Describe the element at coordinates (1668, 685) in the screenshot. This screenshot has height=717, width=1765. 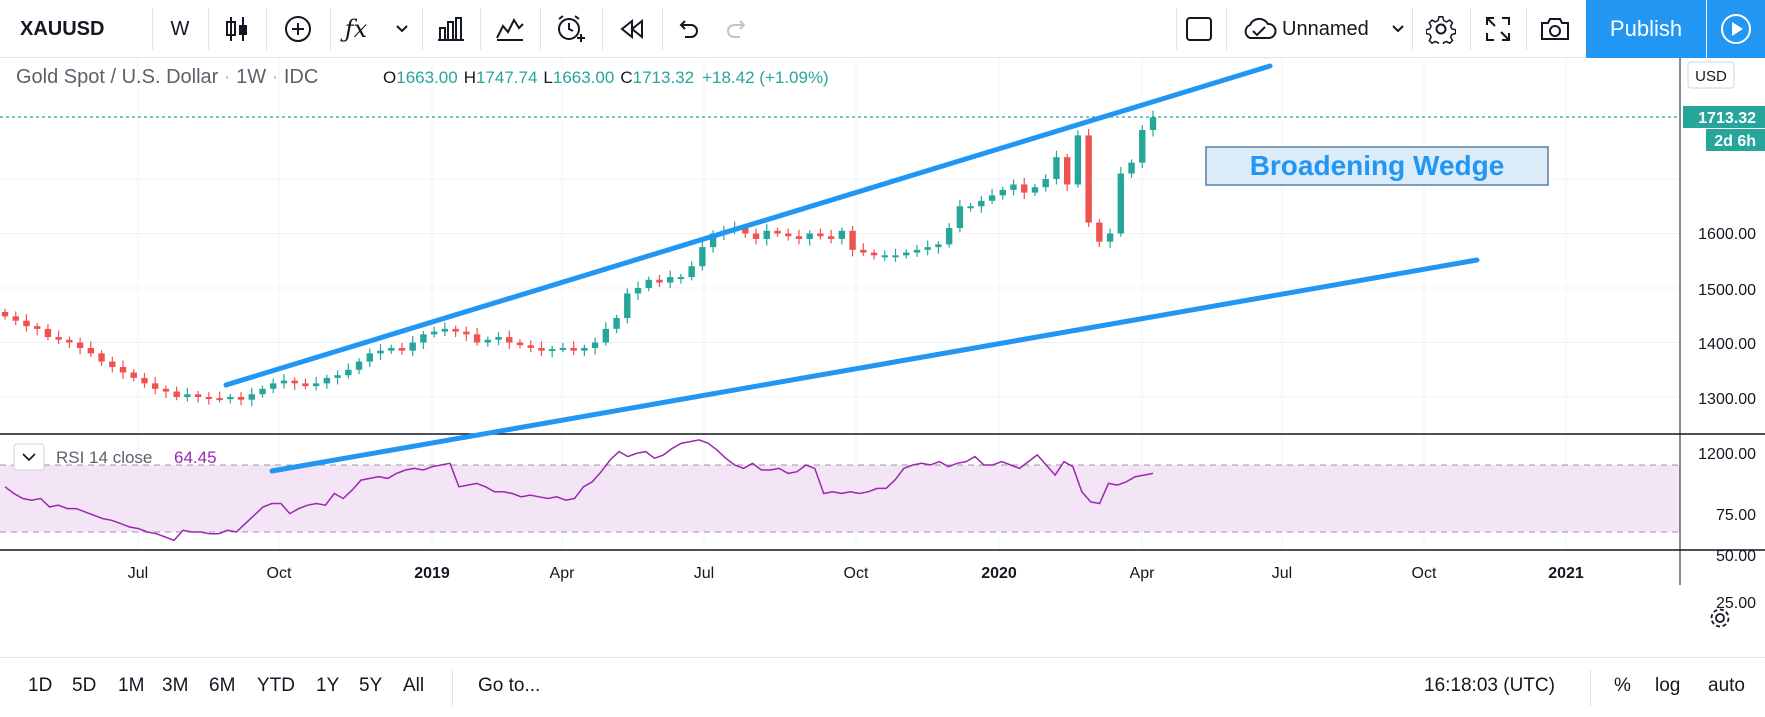
I see `log-scale-toggle: log` at that location.